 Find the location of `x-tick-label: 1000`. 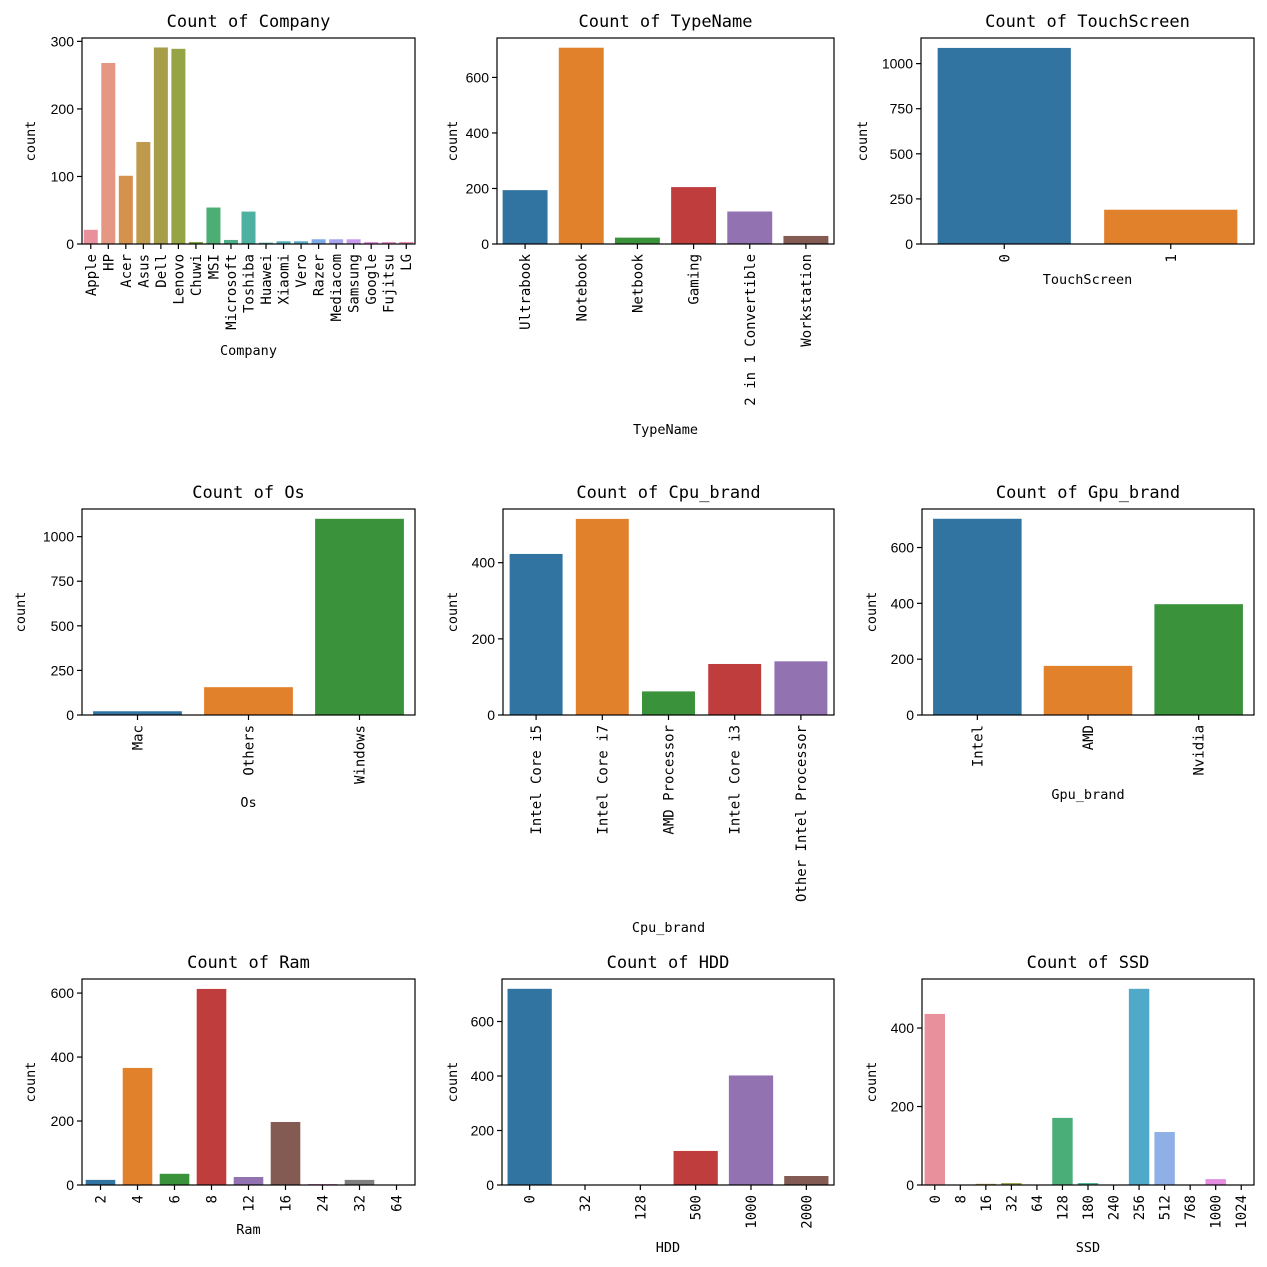

x-tick-label: 1000 is located at coordinates (1217, 1212).